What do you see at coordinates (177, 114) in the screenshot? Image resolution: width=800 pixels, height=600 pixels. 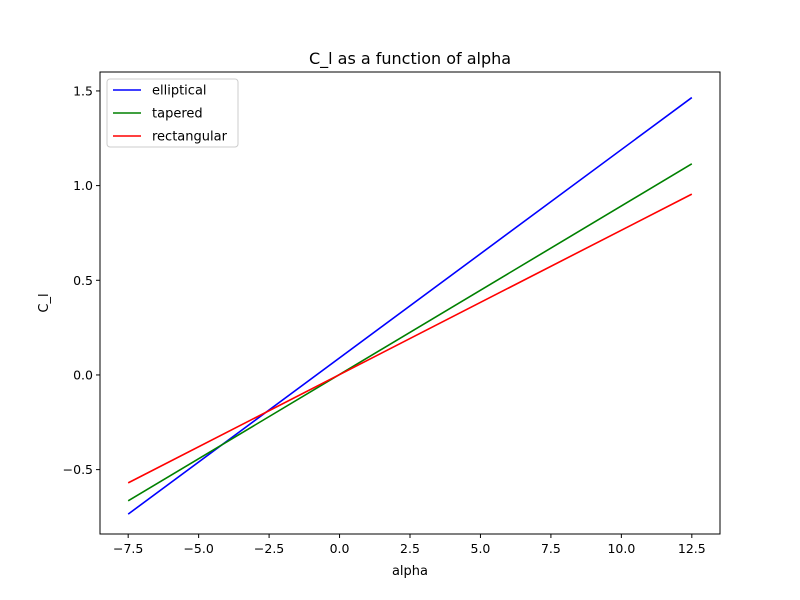 I see `legend-label-tapered: tapered` at bounding box center [177, 114].